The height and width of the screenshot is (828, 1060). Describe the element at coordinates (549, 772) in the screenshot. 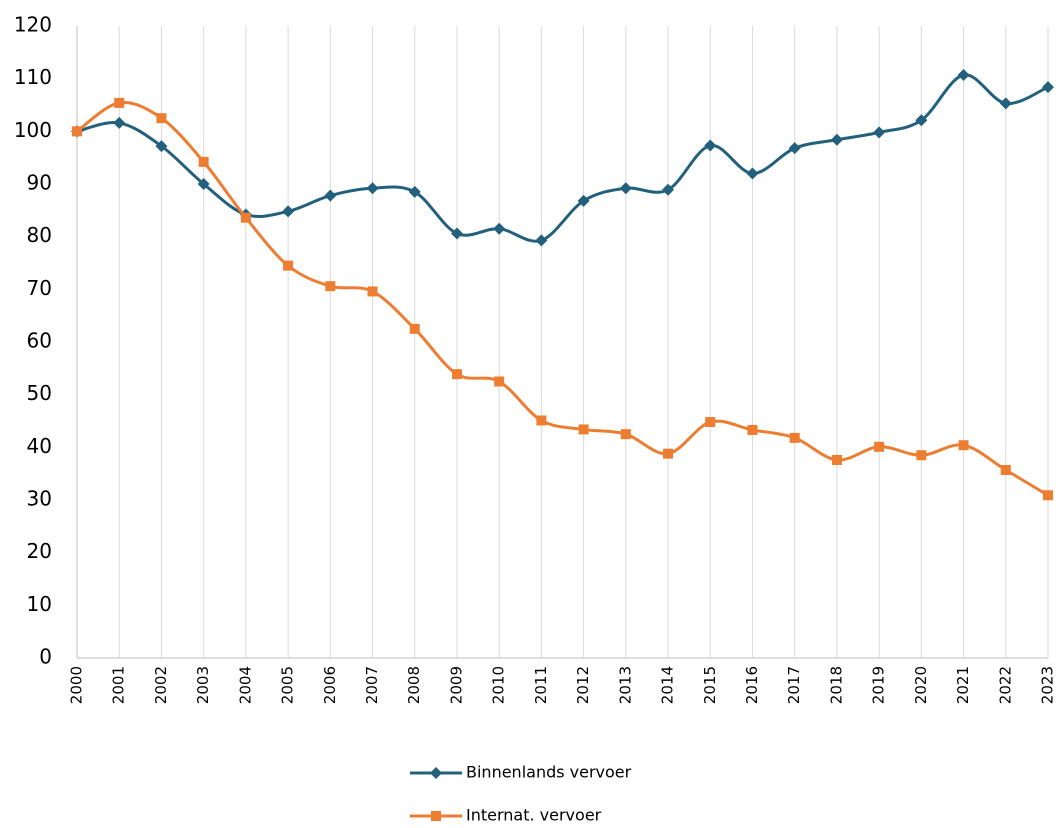

I see `legend-label: Binnenlands vervoer` at that location.